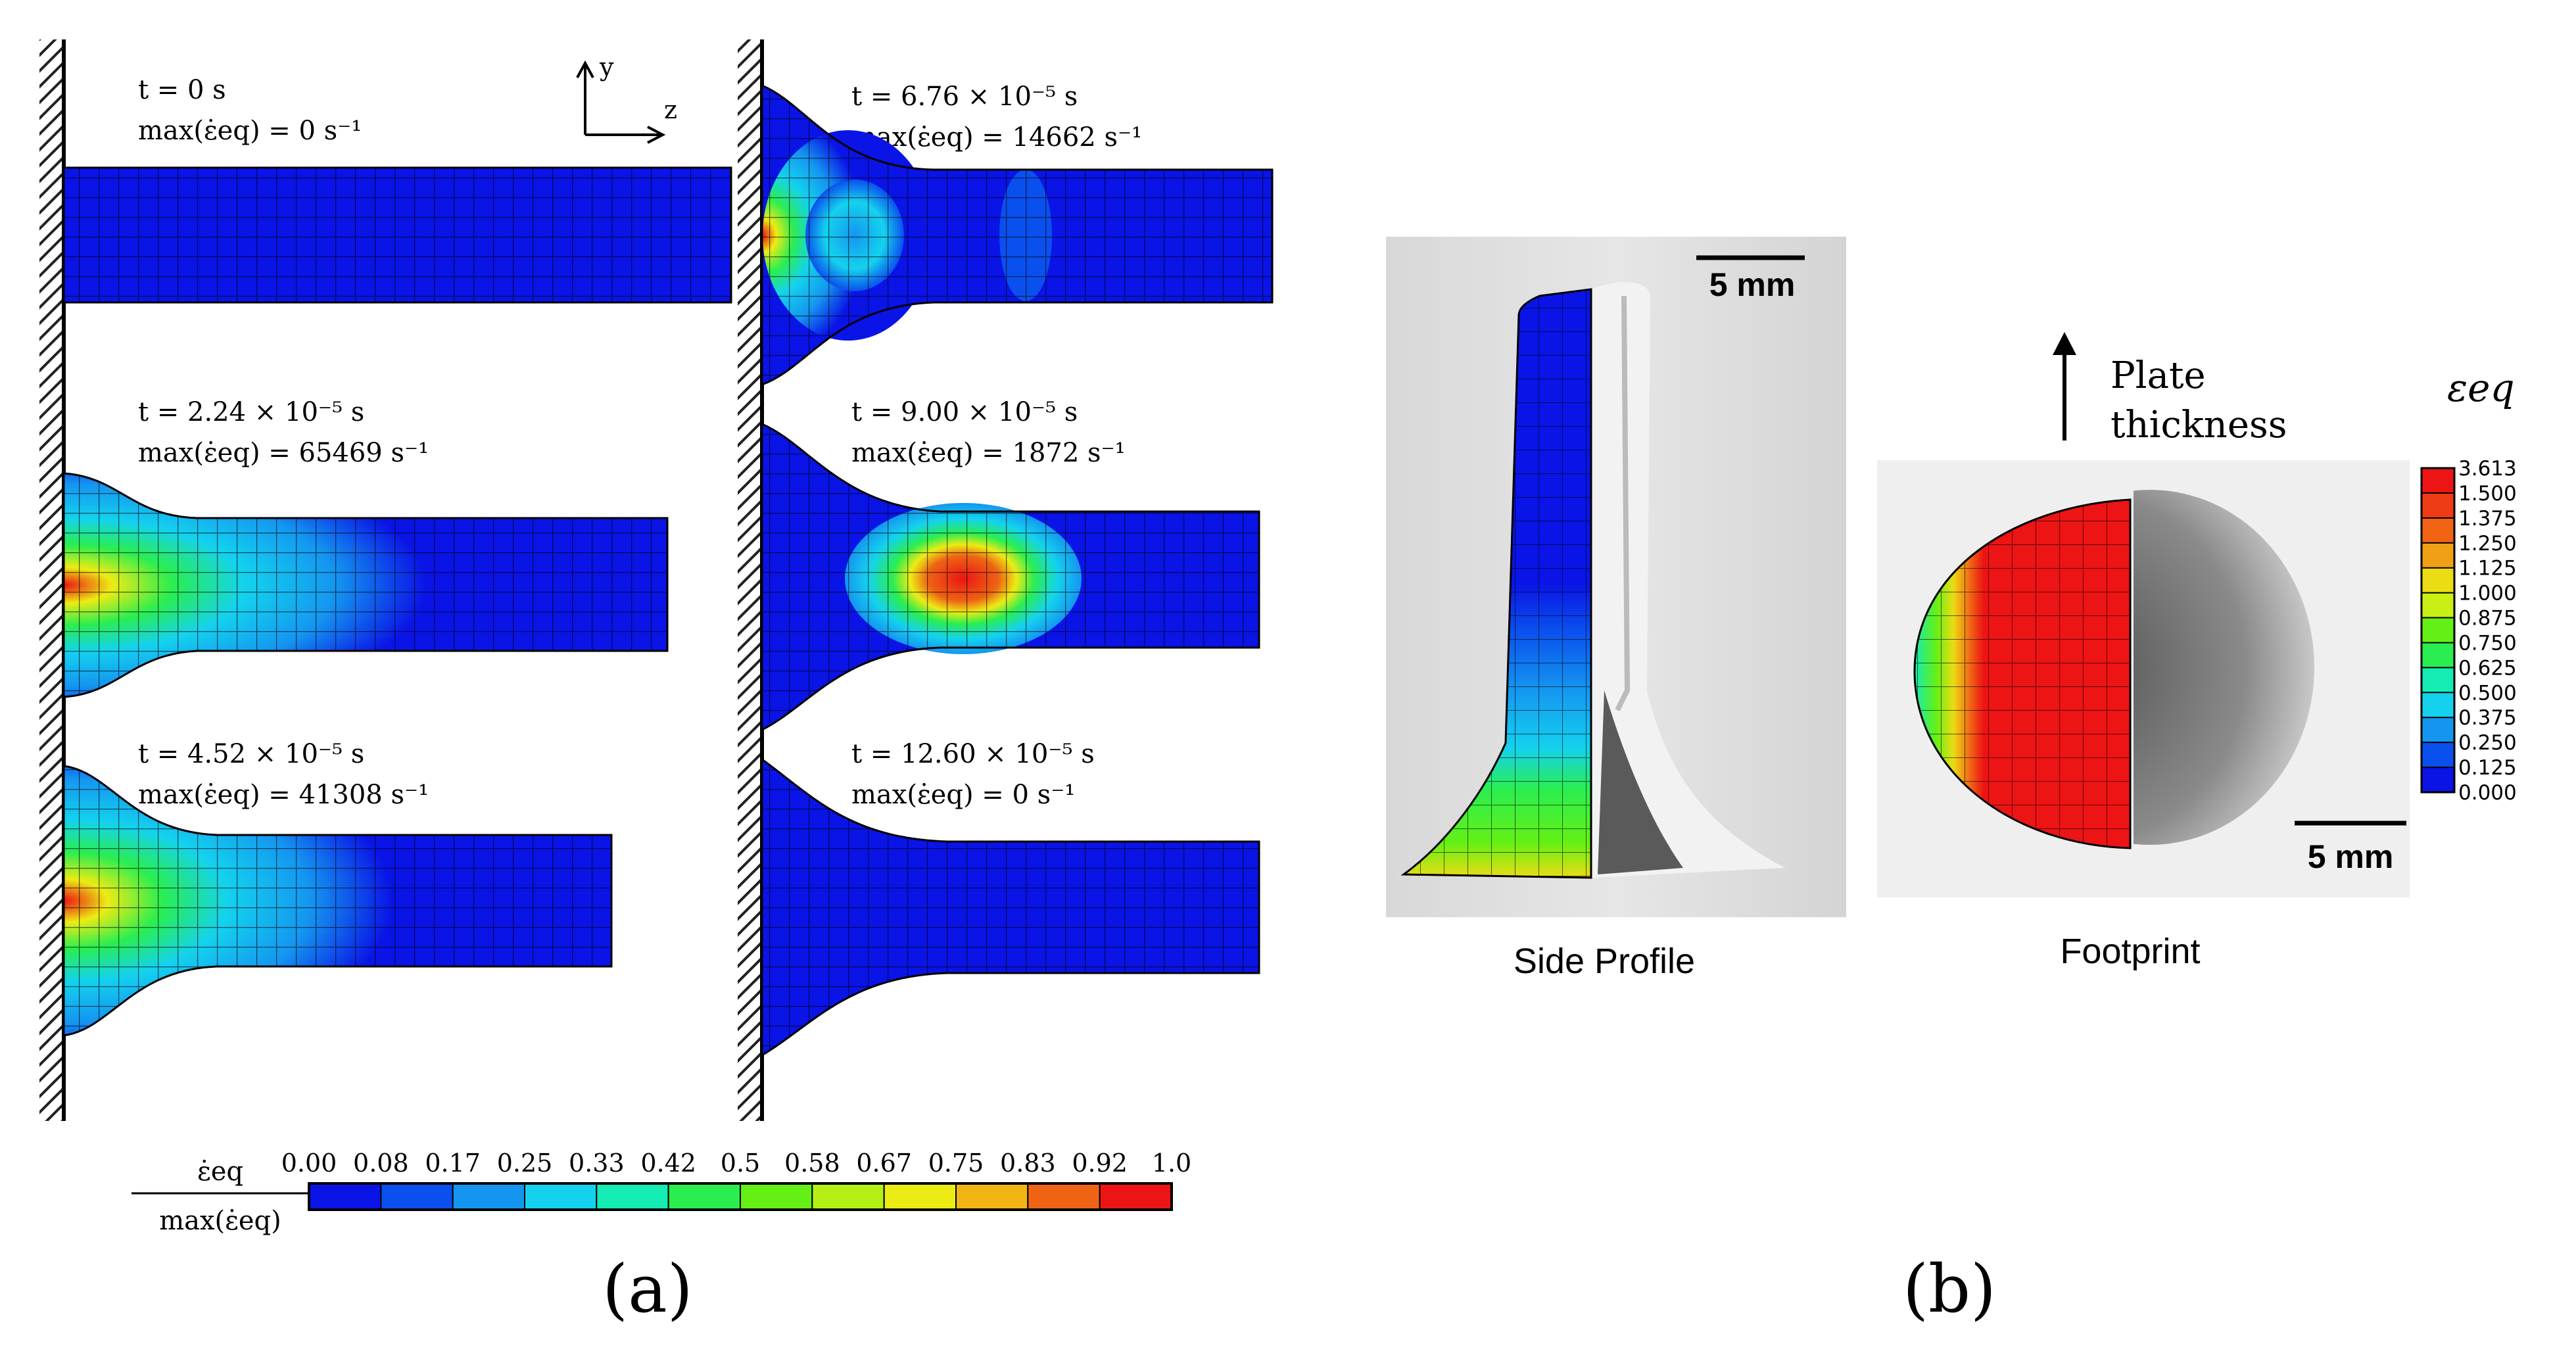  What do you see at coordinates (338, 888) in the screenshot?
I see `snapshot-3: t = 4.52 × 10⁻⁵ s max(ε̇eq) = 41308 s⁻¹` at bounding box center [338, 888].